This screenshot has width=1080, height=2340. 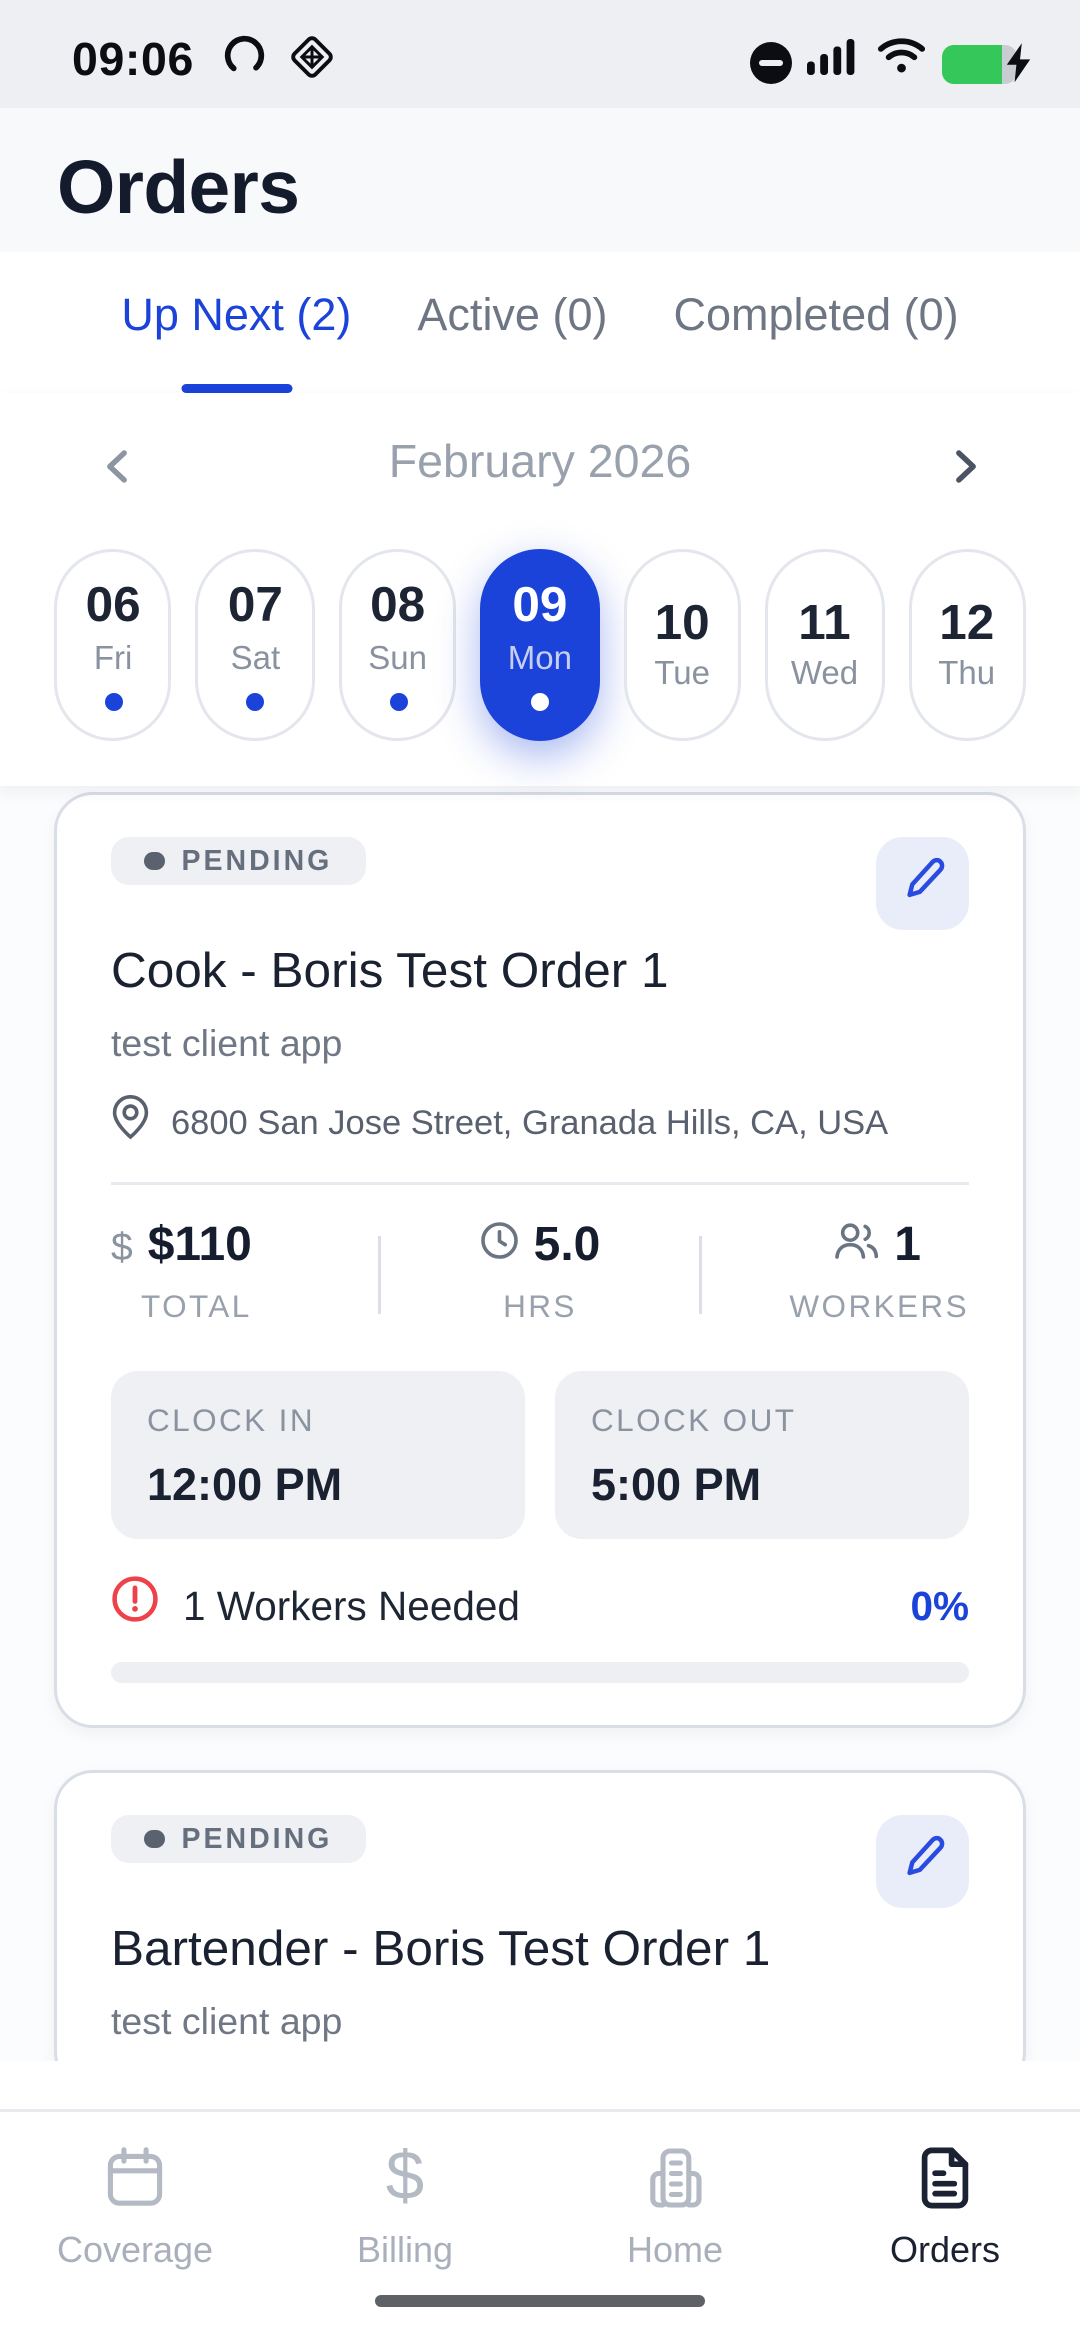 What do you see at coordinates (682, 675) in the screenshot?
I see `day-of-week: Tue` at bounding box center [682, 675].